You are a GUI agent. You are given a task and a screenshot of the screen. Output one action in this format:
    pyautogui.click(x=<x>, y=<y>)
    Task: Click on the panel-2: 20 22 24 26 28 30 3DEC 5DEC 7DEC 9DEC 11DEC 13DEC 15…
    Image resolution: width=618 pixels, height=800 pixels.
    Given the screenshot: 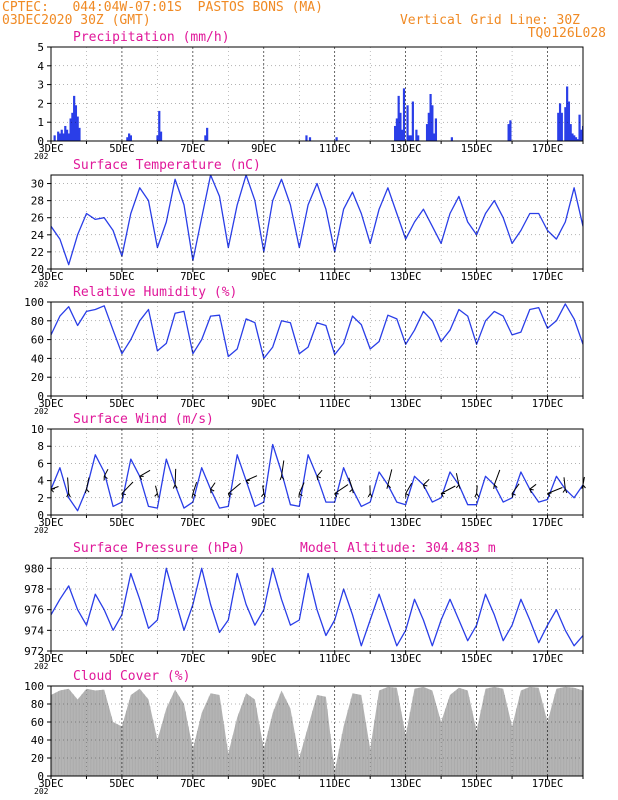 What is the action you would take?
    pyautogui.click(x=307, y=223)
    